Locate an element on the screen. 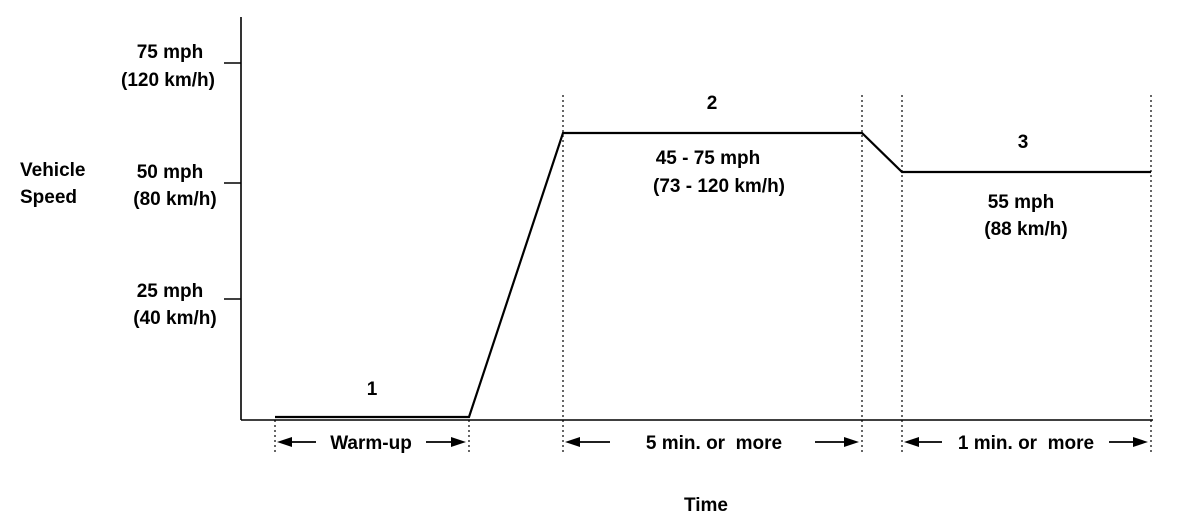 The height and width of the screenshot is (530, 1200). phase-2-speed-kmh: (73 - 120 km/h) is located at coordinates (719, 186).